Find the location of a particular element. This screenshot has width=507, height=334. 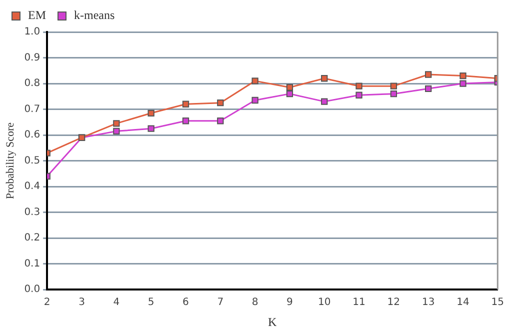

y-tick-label: 0.1 is located at coordinates (32, 264).